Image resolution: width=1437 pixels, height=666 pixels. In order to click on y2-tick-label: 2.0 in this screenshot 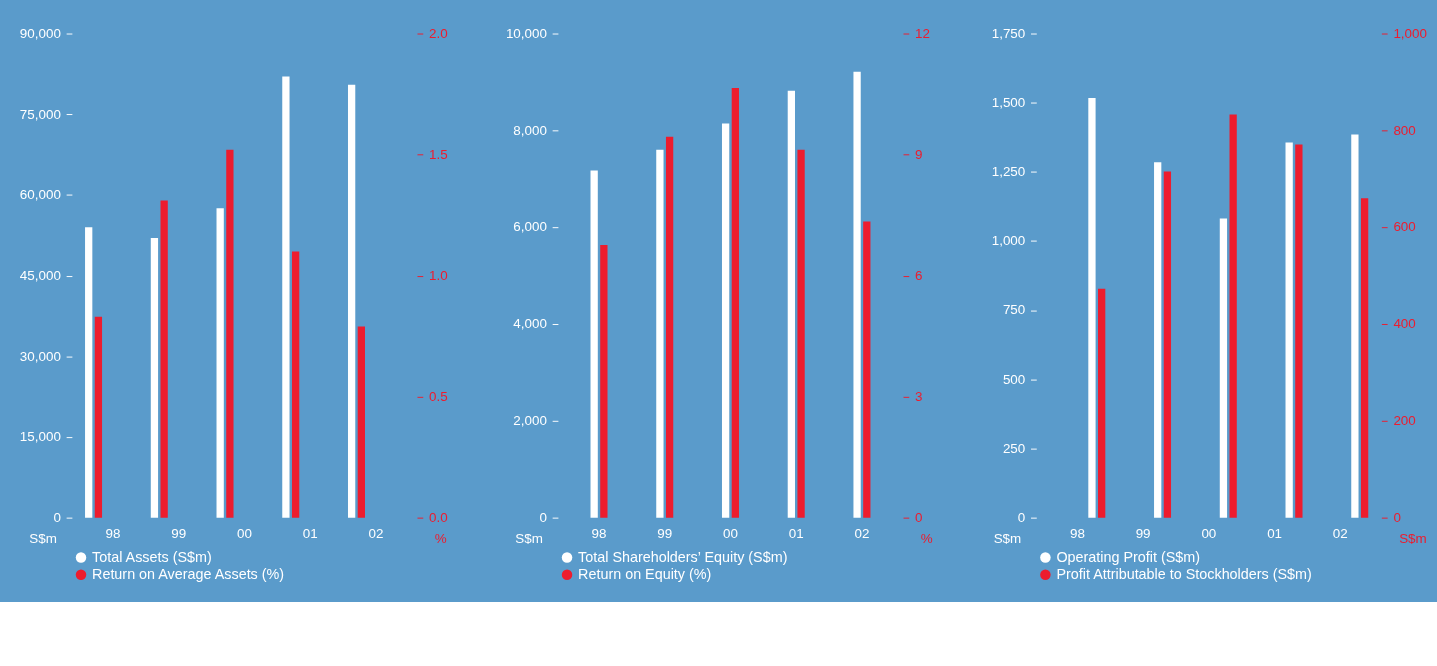, I will do `click(438, 33)`.